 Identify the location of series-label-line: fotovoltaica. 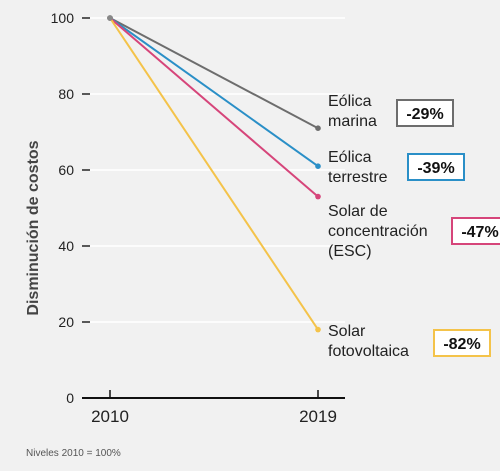
(368, 351).